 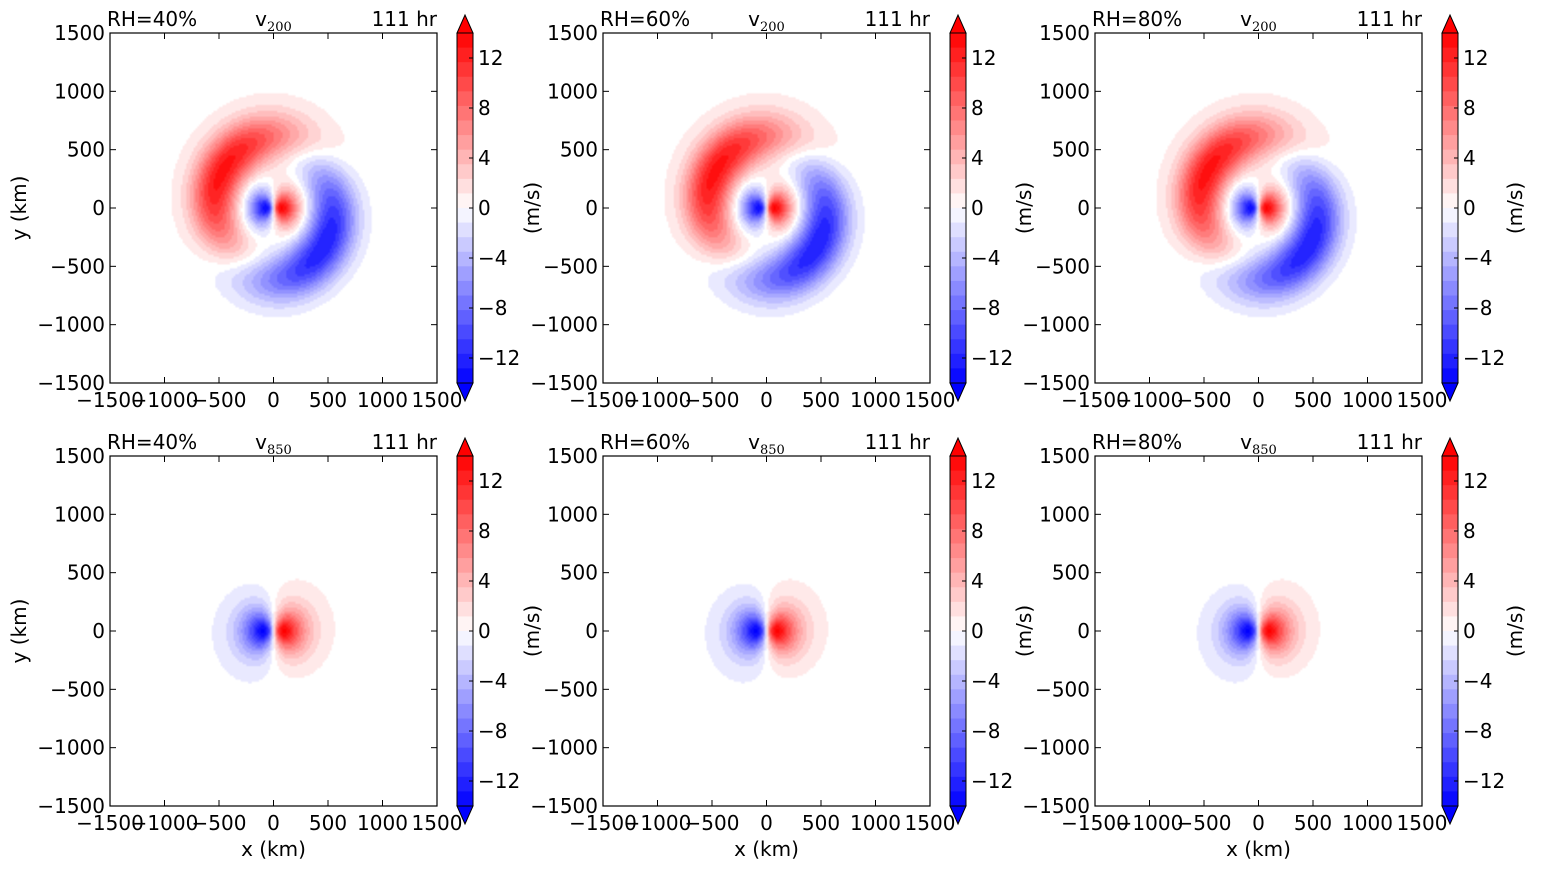 What do you see at coordinates (977, 108) in the screenshot?
I see `colorbar-tick-label: 8` at bounding box center [977, 108].